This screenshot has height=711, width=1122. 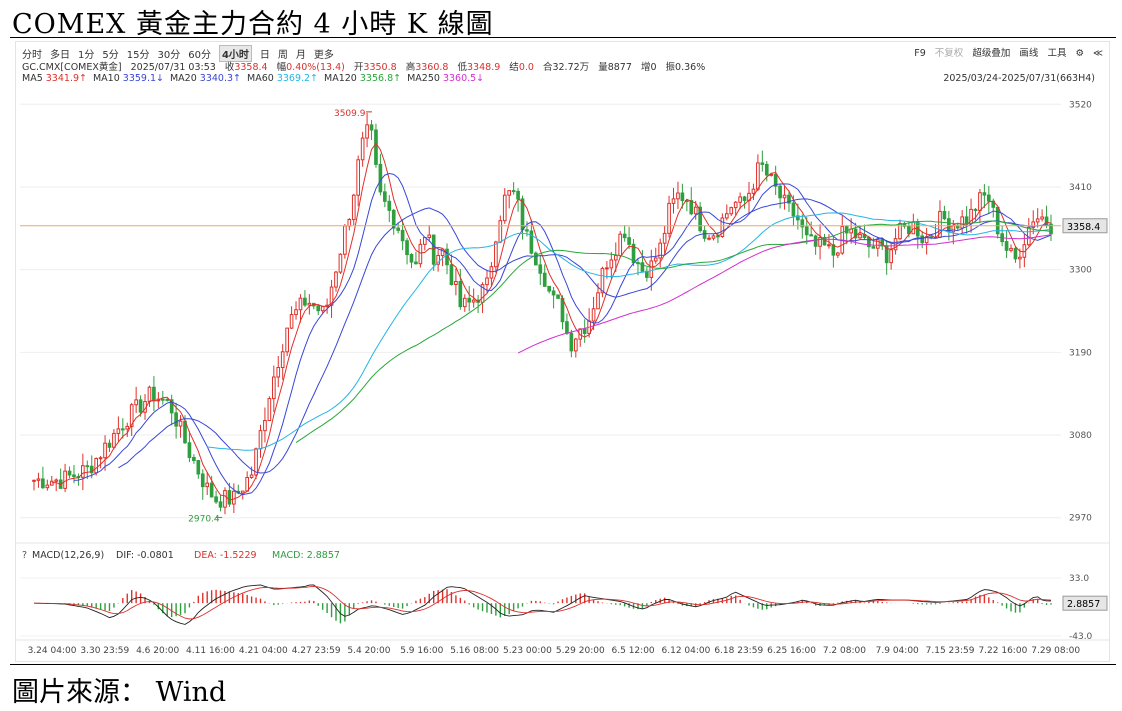 What do you see at coordinates (949, 53) in the screenshot?
I see `no-adjust-button: 不复权` at bounding box center [949, 53].